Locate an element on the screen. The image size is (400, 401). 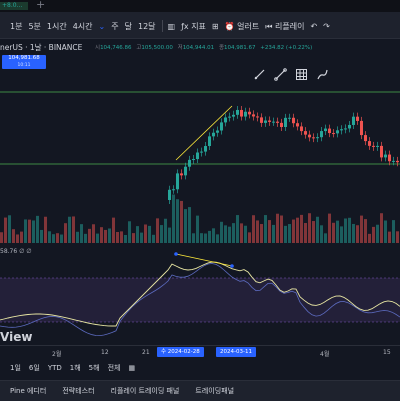
indicators-button: ƒx 지표 is located at coordinates (193, 26).